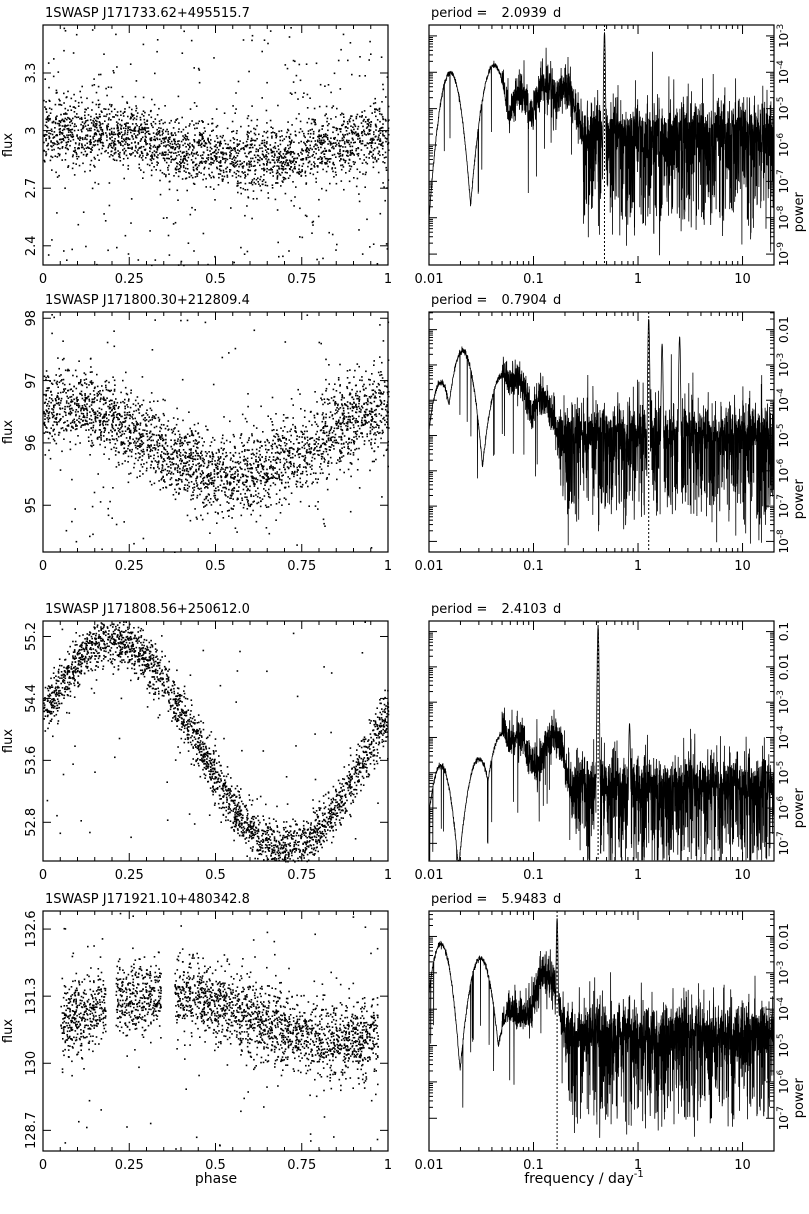 Image resolution: width=809 pixels, height=1214 pixels. I want to click on y-tick-exponent: -9, so click(781, 246).